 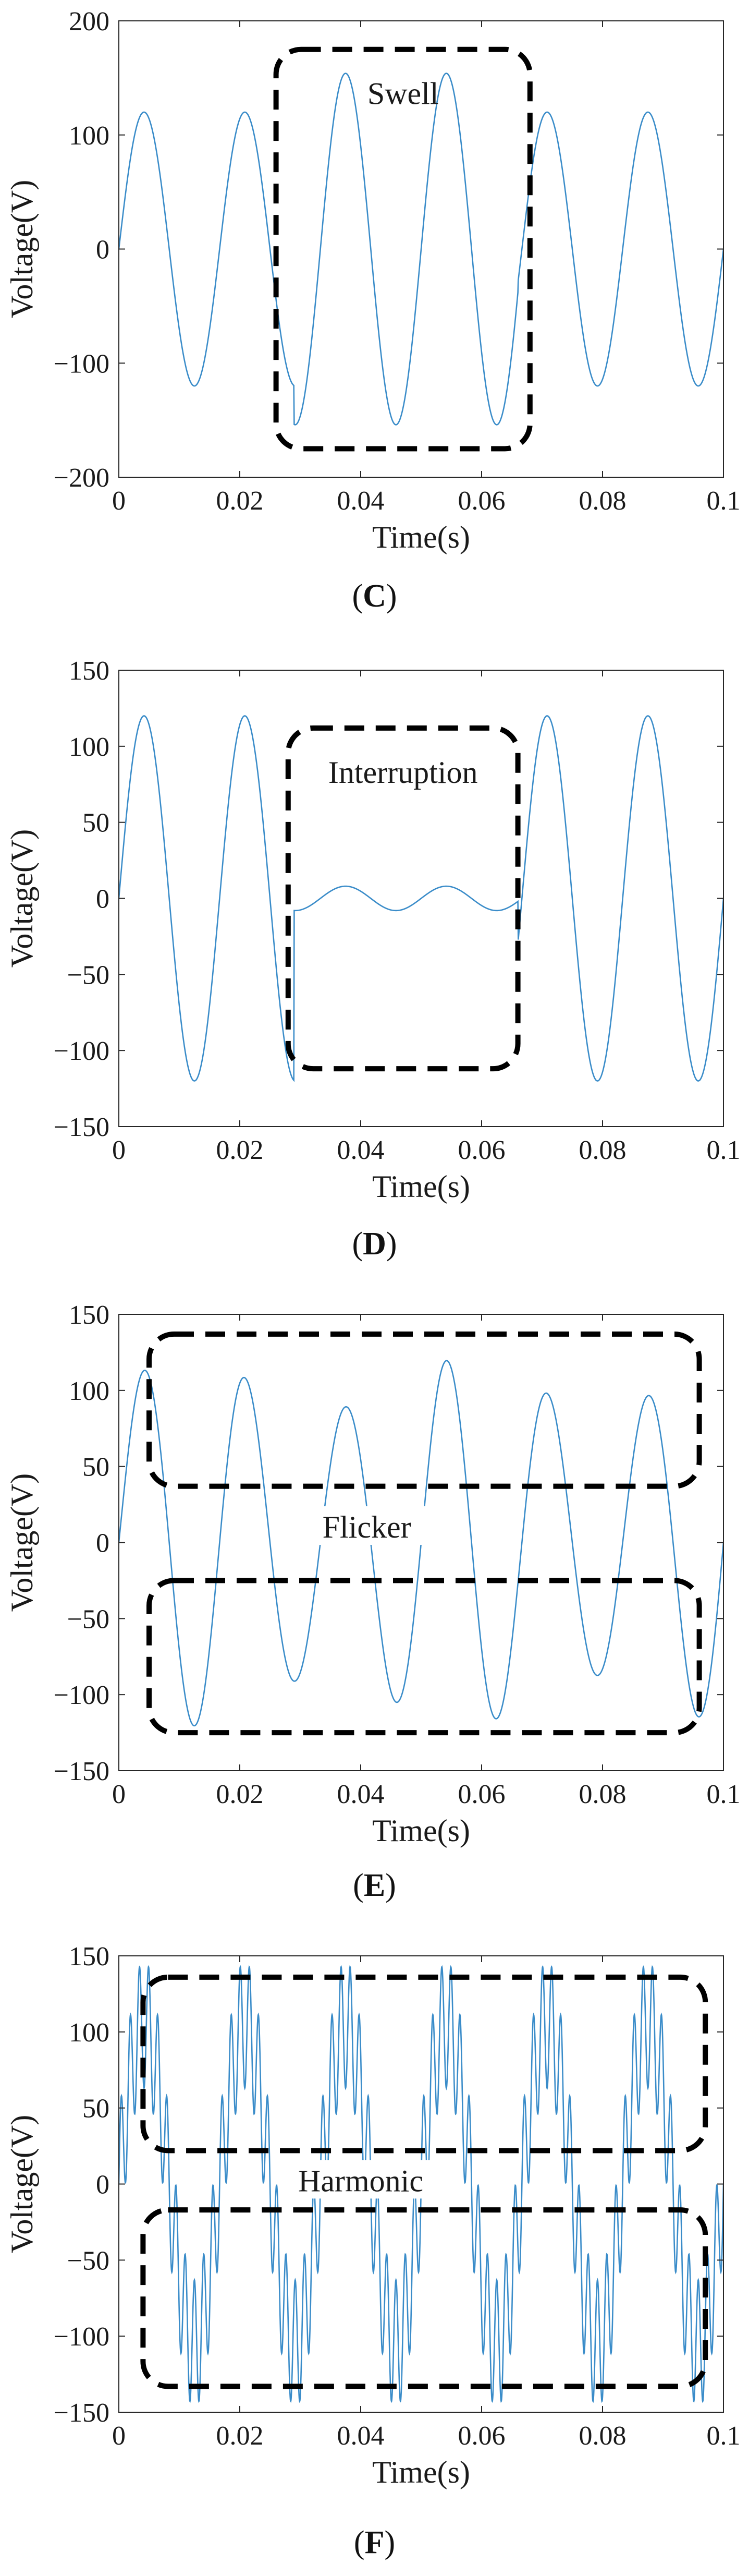 I want to click on caption-e: (E), so click(x=374, y=1885).